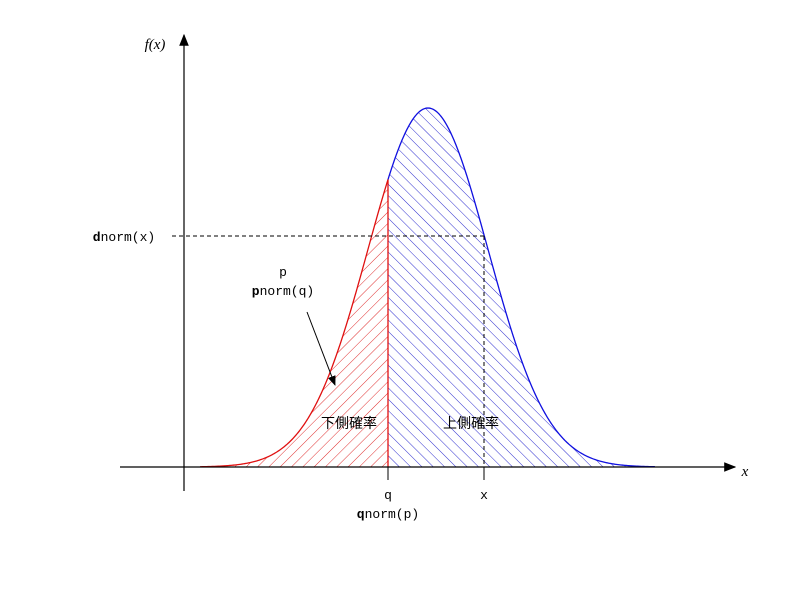  What do you see at coordinates (388, 514) in the screenshot?
I see `qnorm-label: qnorm(p)` at bounding box center [388, 514].